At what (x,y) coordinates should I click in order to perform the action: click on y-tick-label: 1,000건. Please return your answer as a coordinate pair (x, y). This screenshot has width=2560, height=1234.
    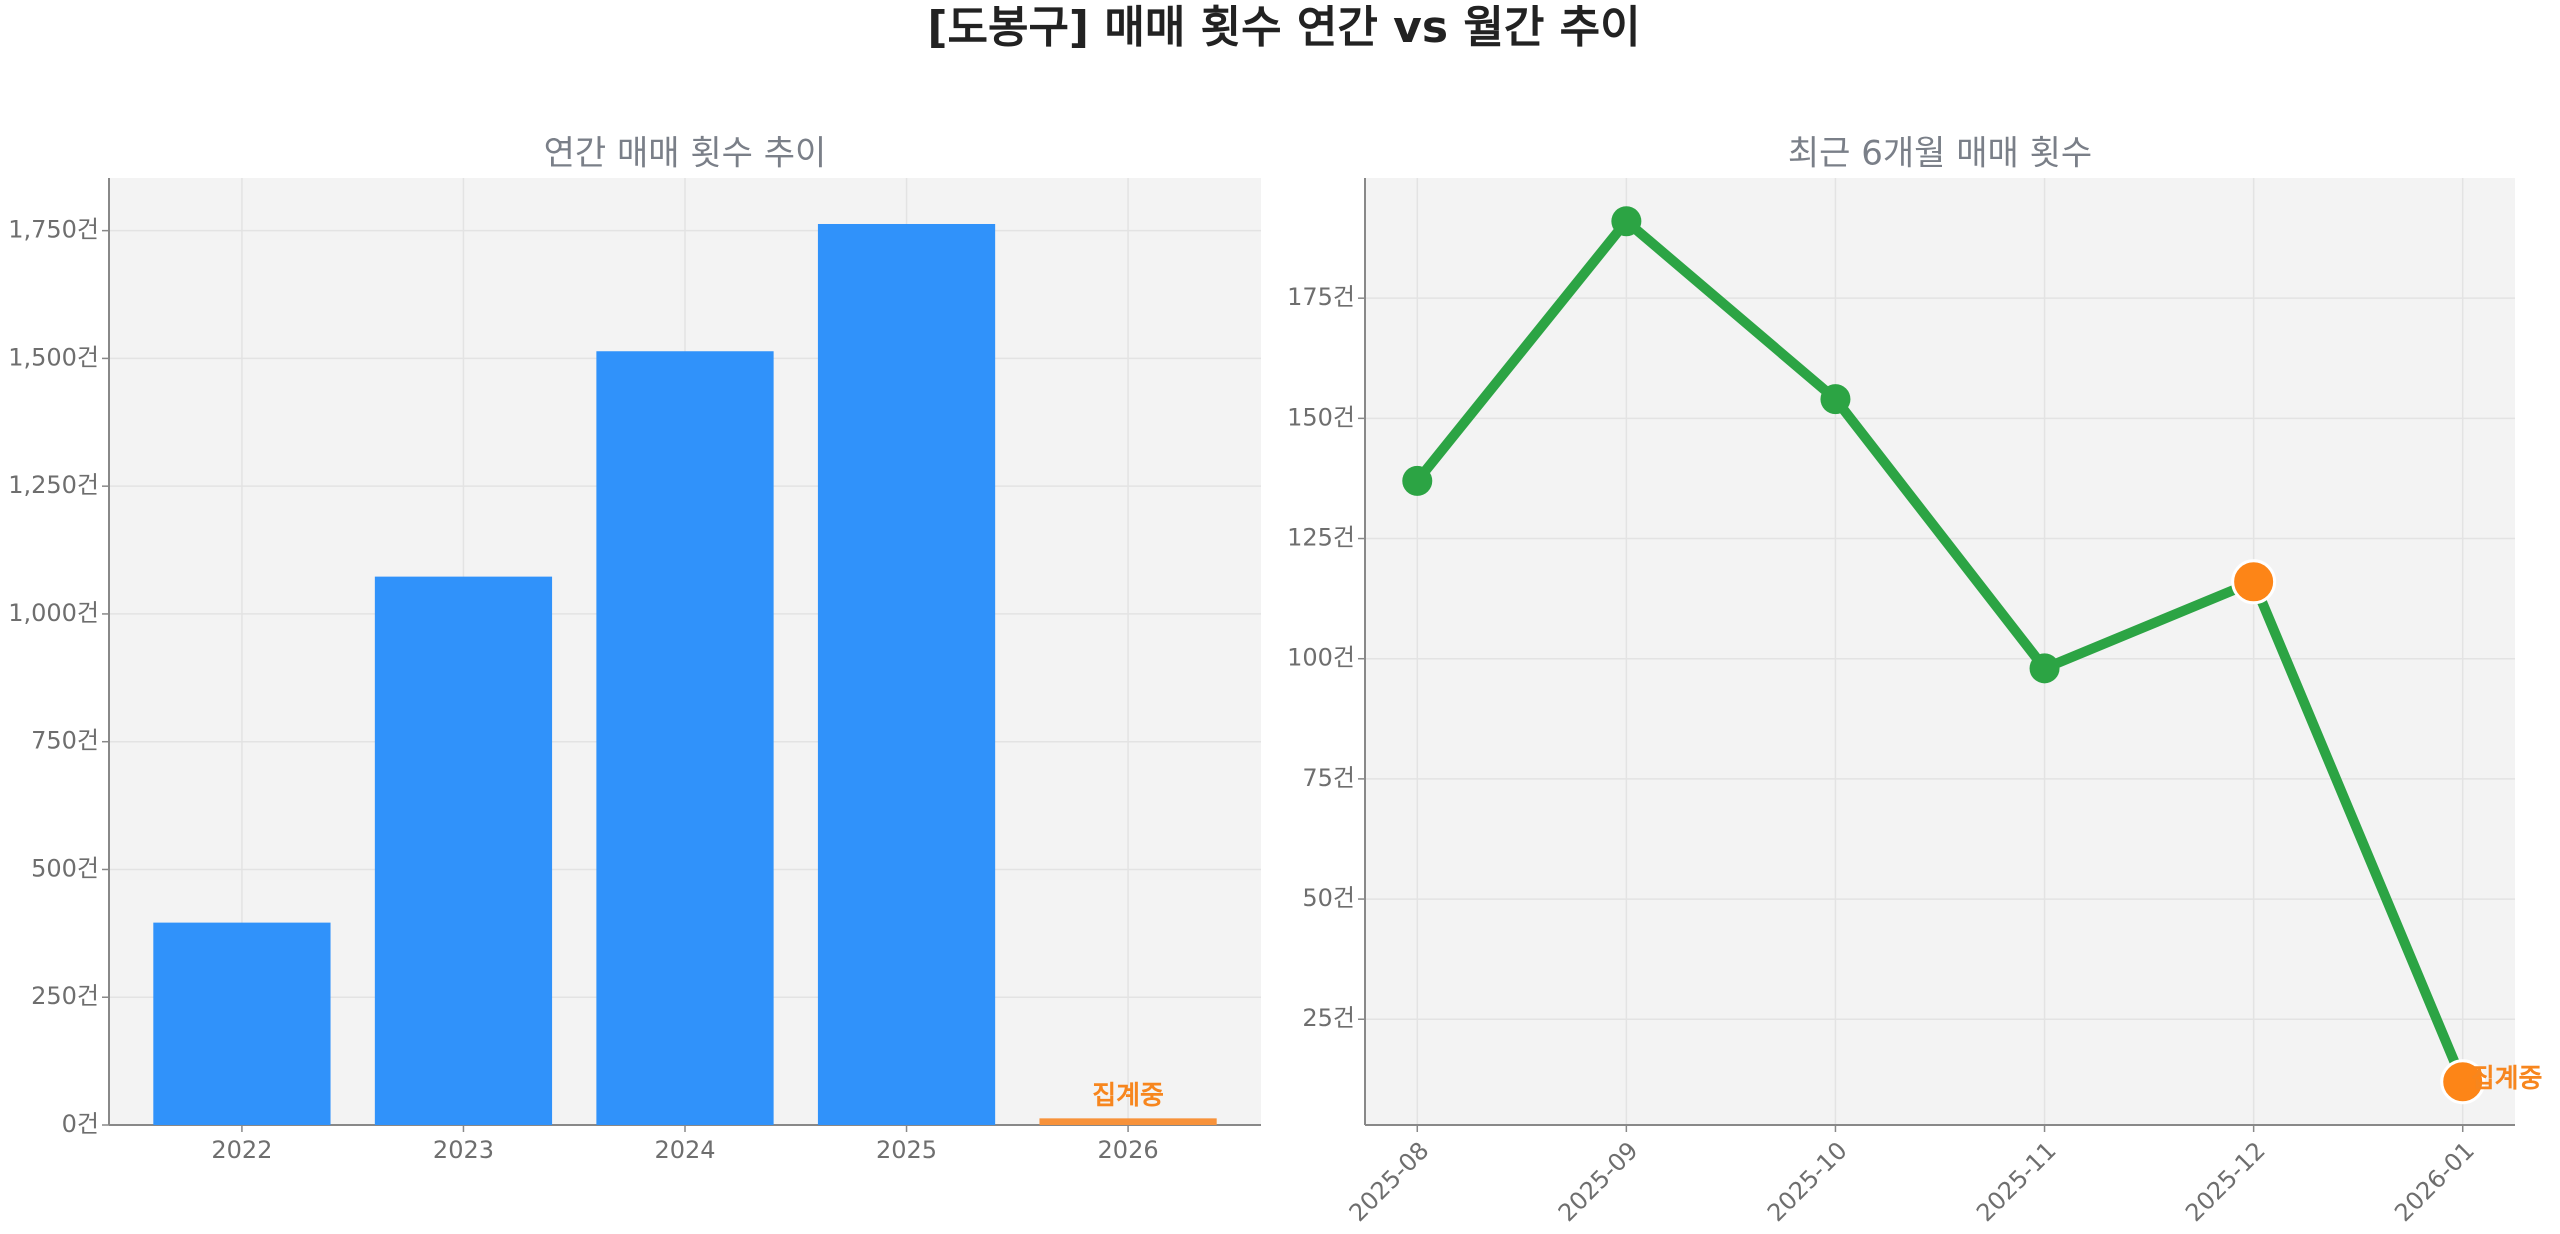
    Looking at the image, I should click on (53, 613).